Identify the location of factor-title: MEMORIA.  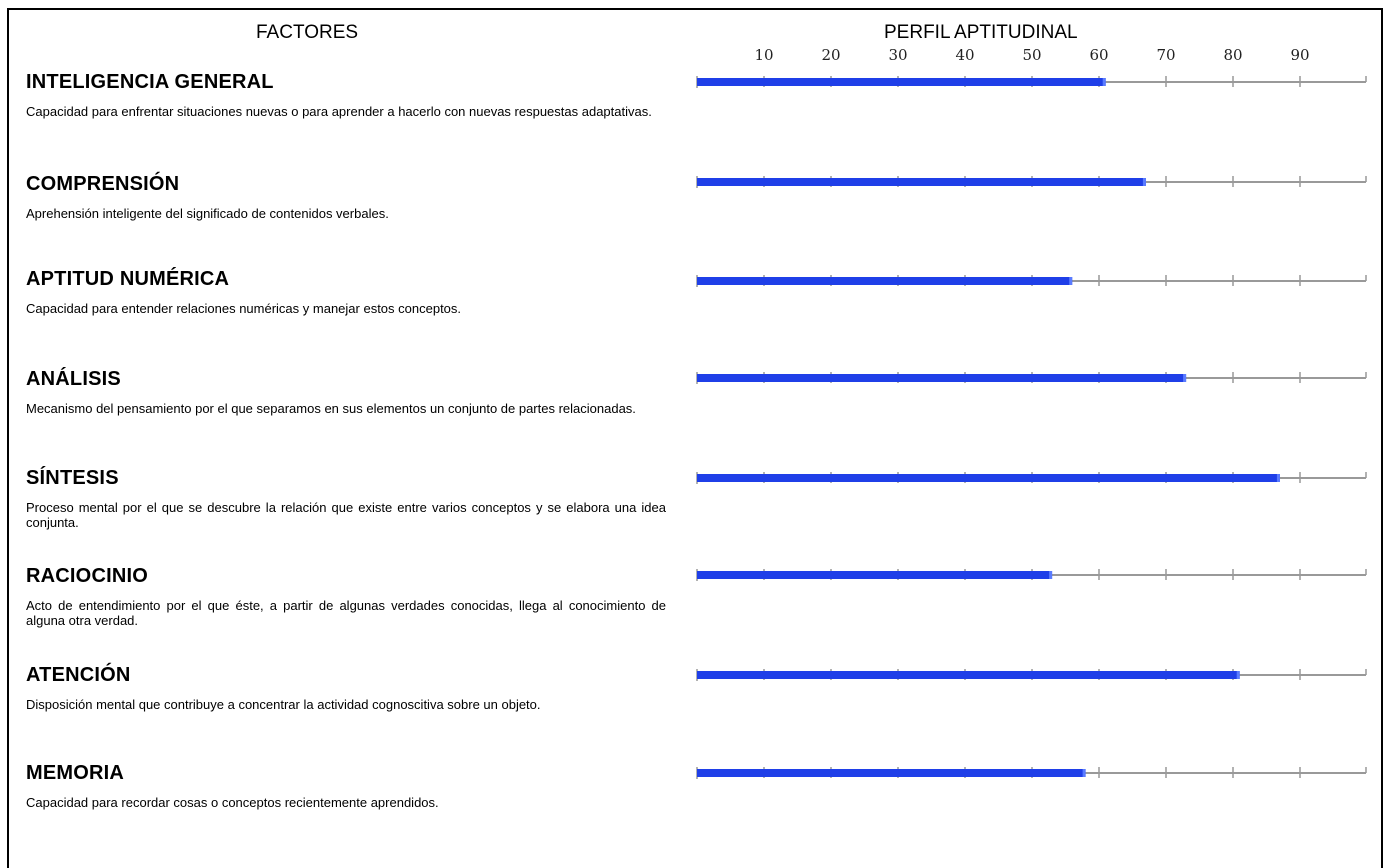
(75, 773).